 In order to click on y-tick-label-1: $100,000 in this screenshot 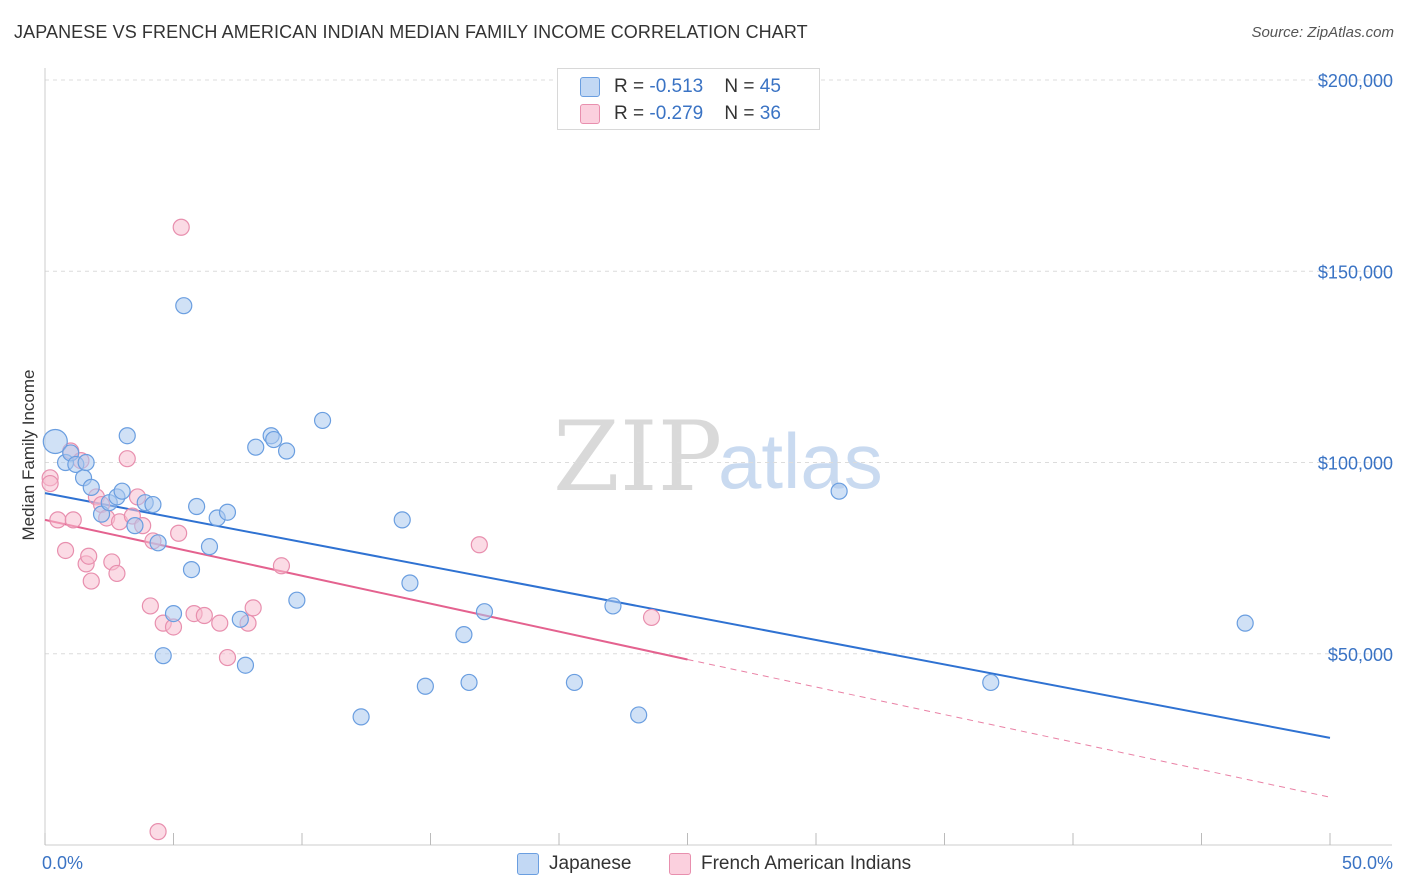, I will do `click(1355, 464)`.